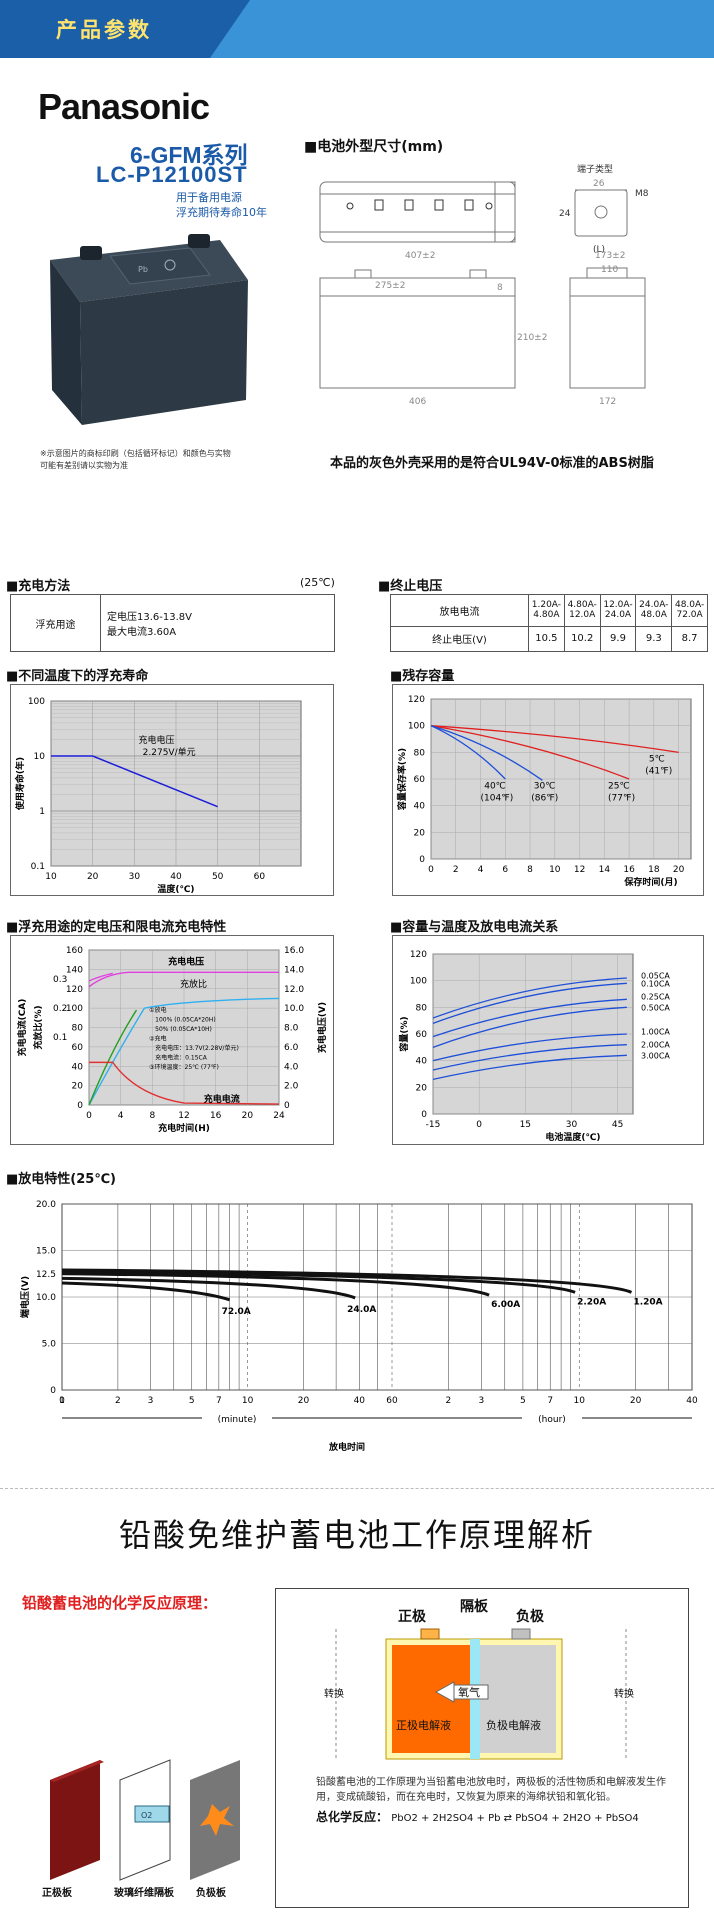  I want to click on principle-diagram-box, so click(482, 1748).